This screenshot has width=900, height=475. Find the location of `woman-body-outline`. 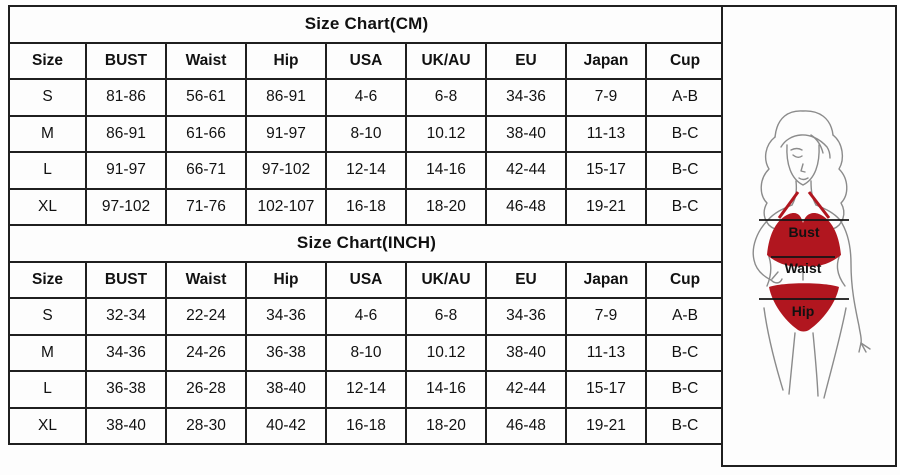

woman-body-outline is located at coordinates (811, 254).